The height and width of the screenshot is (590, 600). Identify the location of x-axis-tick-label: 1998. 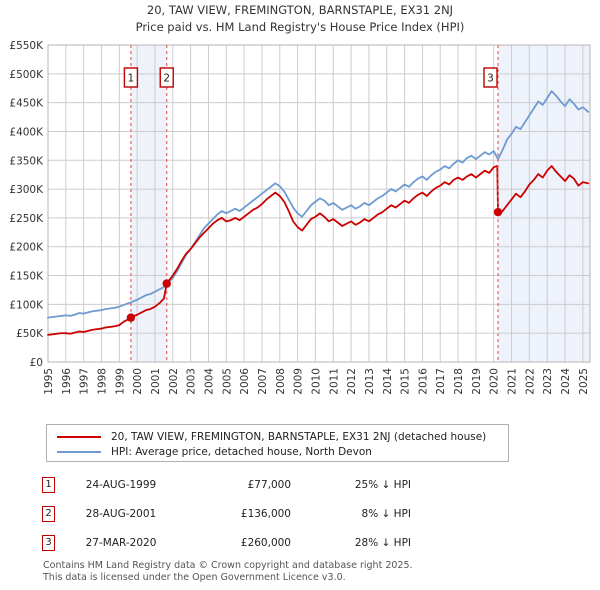
(102, 381).